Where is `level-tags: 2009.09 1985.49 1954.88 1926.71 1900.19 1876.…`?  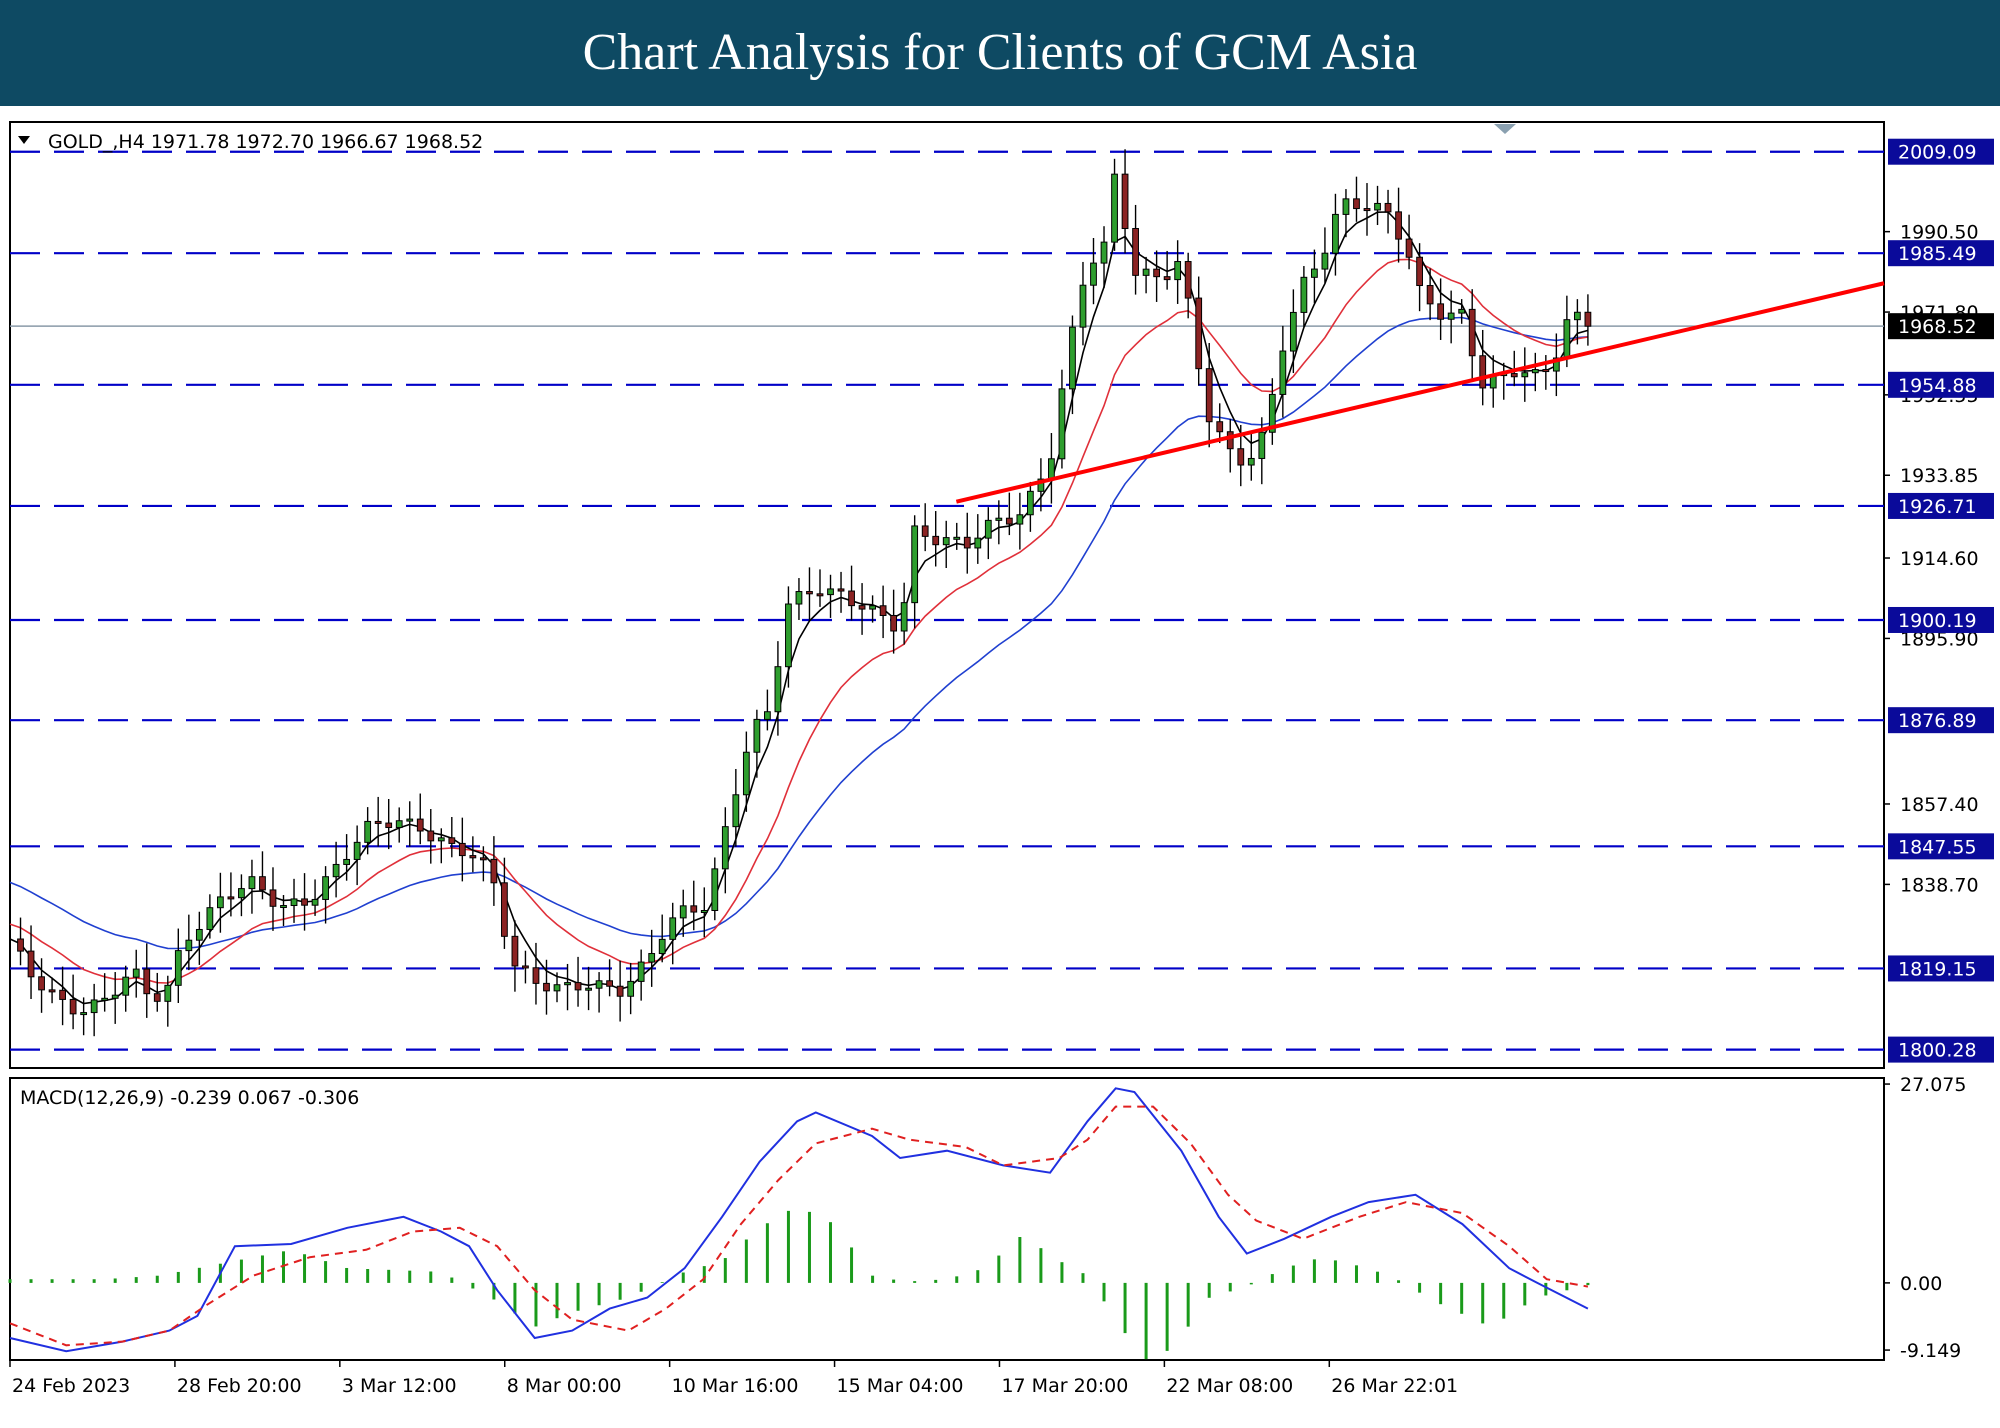 level-tags: 2009.09 1985.49 1954.88 1926.71 1900.19 1876.… is located at coordinates (1941, 600).